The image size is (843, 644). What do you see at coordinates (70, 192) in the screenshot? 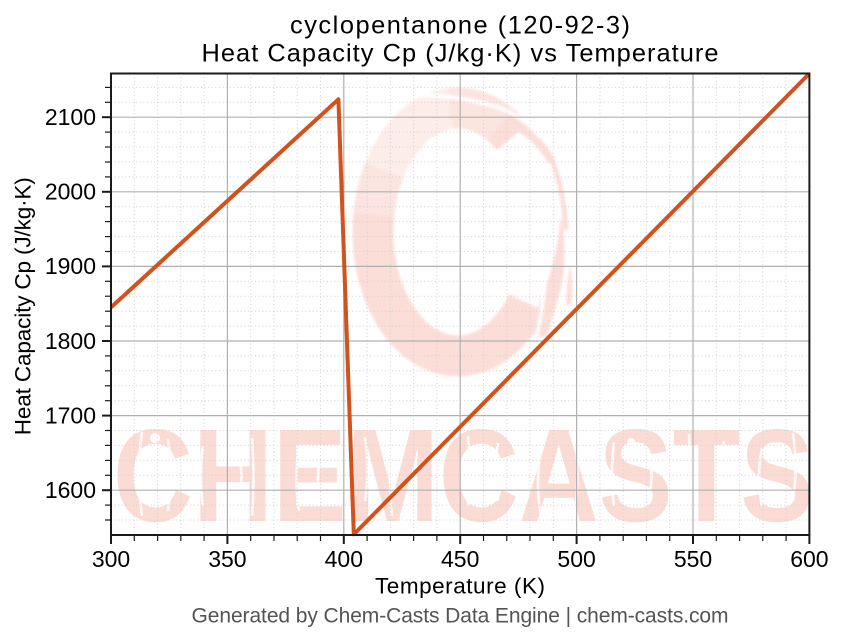
I see `svg-text: 2000` at bounding box center [70, 192].